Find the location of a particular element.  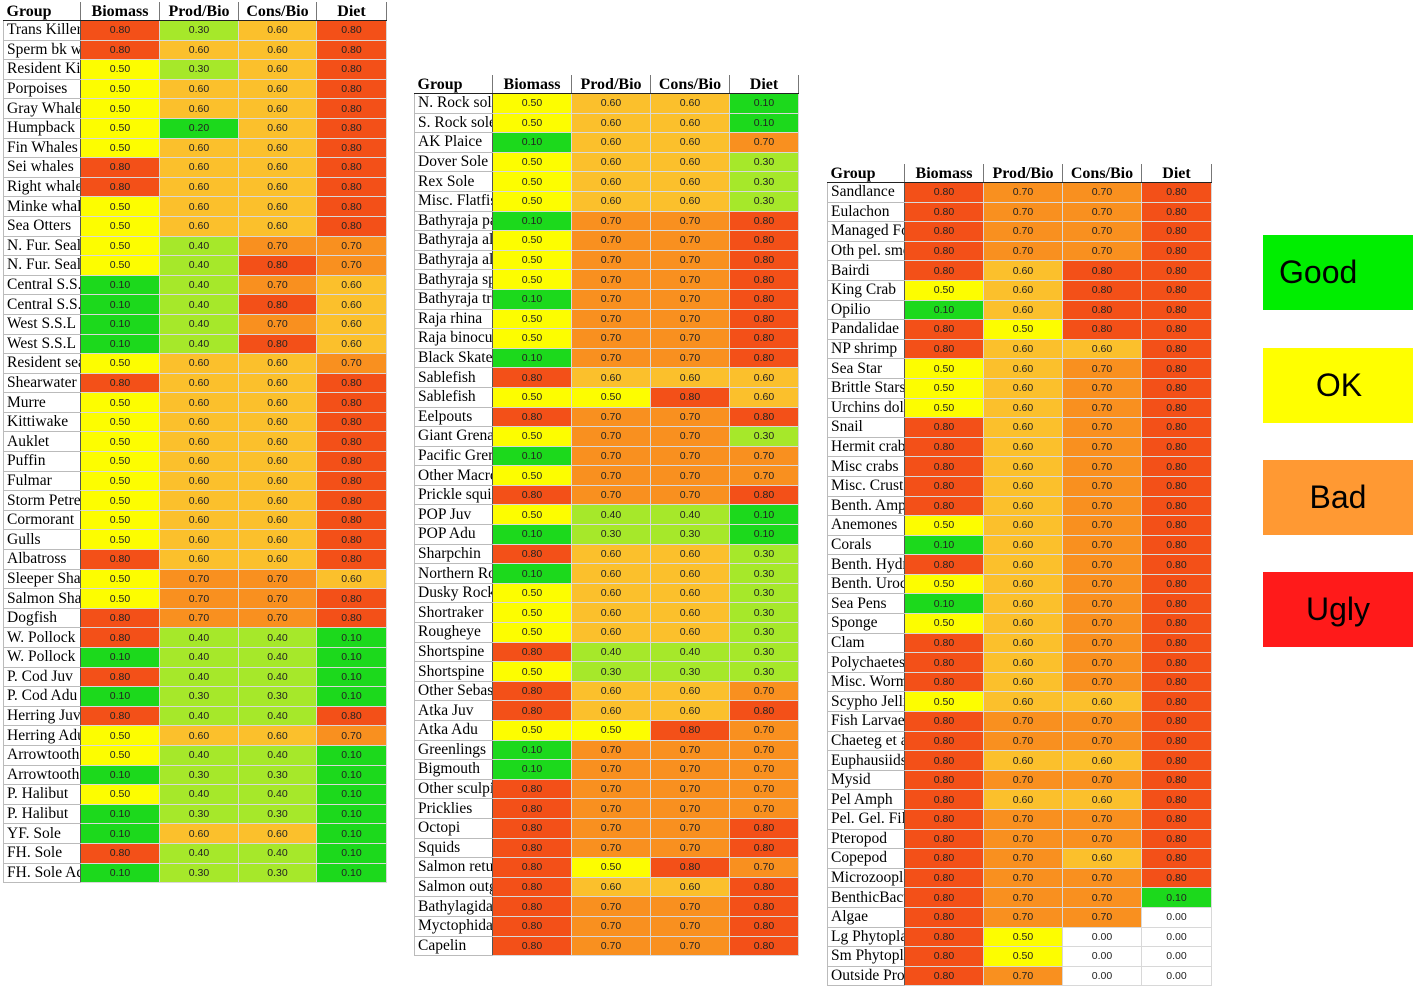

table-row: King Crab 0.50 0.60 0.80 0.80 is located at coordinates (1019, 290).